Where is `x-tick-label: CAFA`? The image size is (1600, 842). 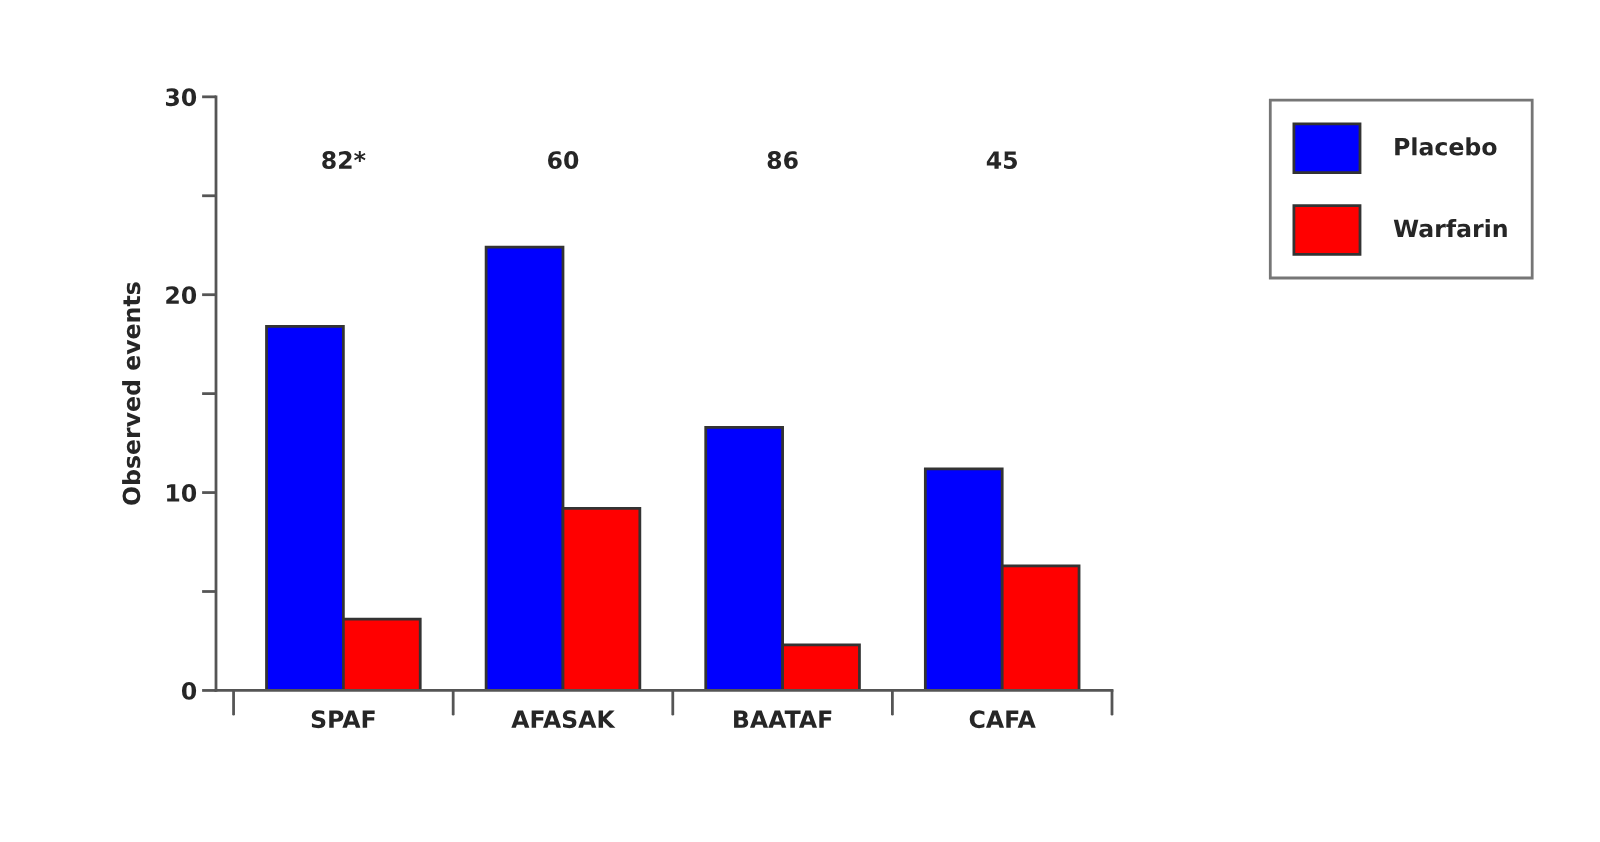 x-tick-label: CAFA is located at coordinates (1002, 719).